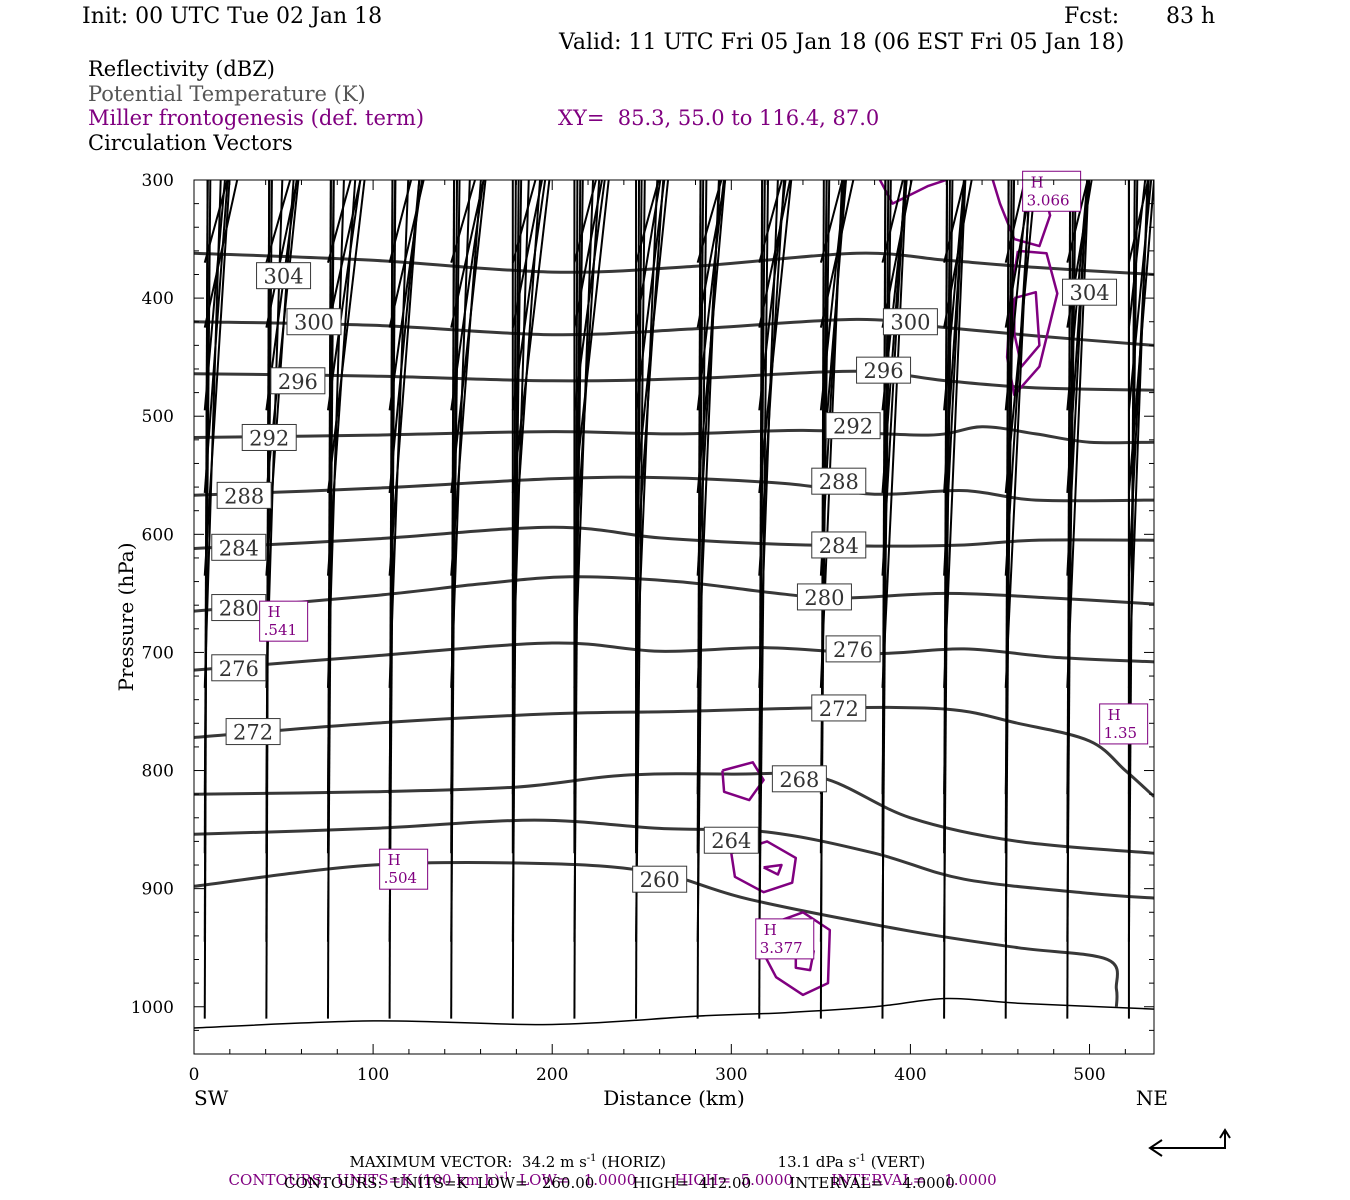  Describe the element at coordinates (674, 1098) in the screenshot. I see `x-axis-label: Distance (km)` at that location.